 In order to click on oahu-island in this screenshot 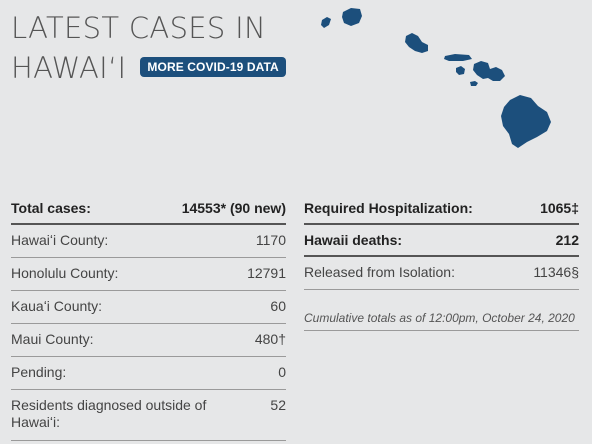, I will do `click(416, 43)`.